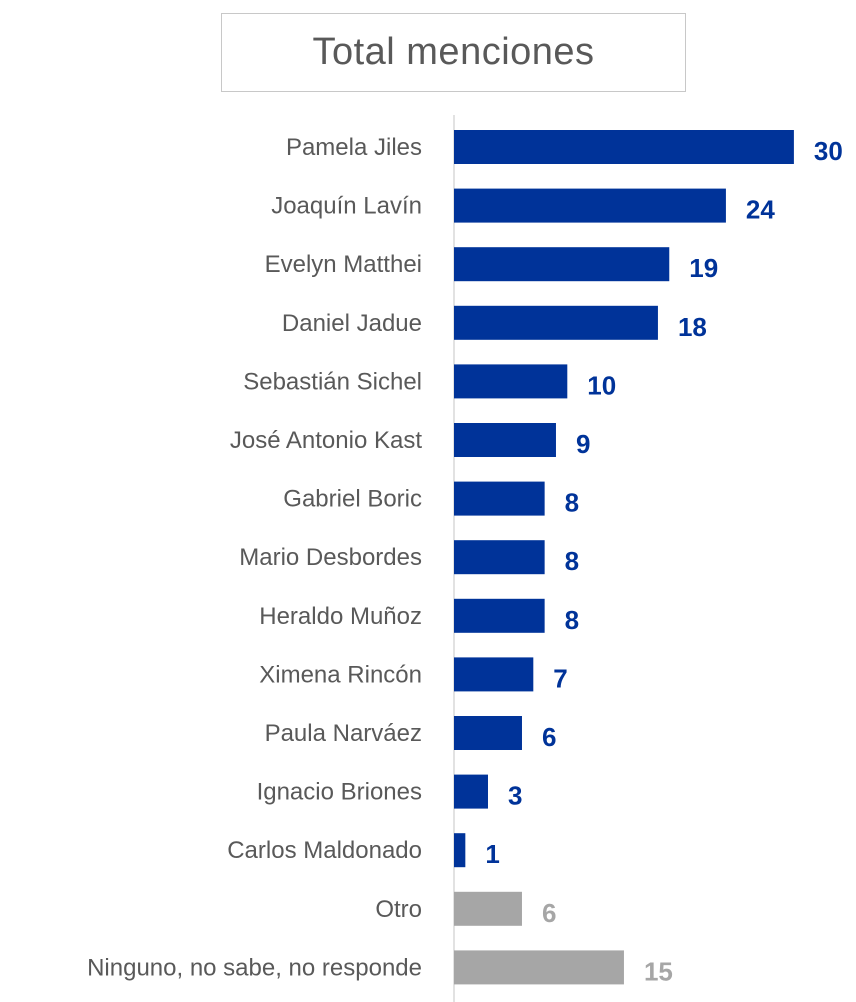 The width and height of the screenshot is (856, 1002). What do you see at coordinates (499, 615) in the screenshot?
I see `bar-heraldo-munoz` at bounding box center [499, 615].